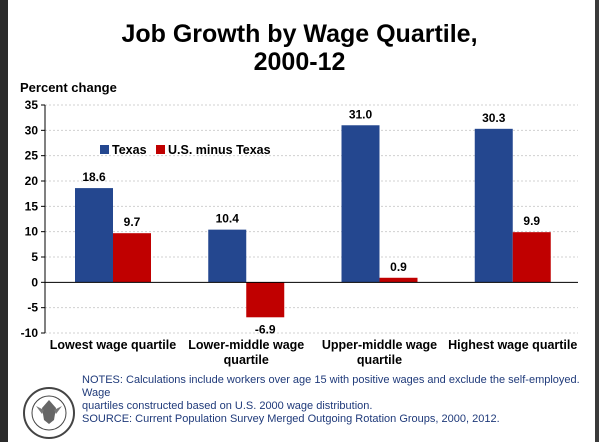 Image resolution: width=599 pixels, height=442 pixels. I want to click on left-border, so click(4, 221).